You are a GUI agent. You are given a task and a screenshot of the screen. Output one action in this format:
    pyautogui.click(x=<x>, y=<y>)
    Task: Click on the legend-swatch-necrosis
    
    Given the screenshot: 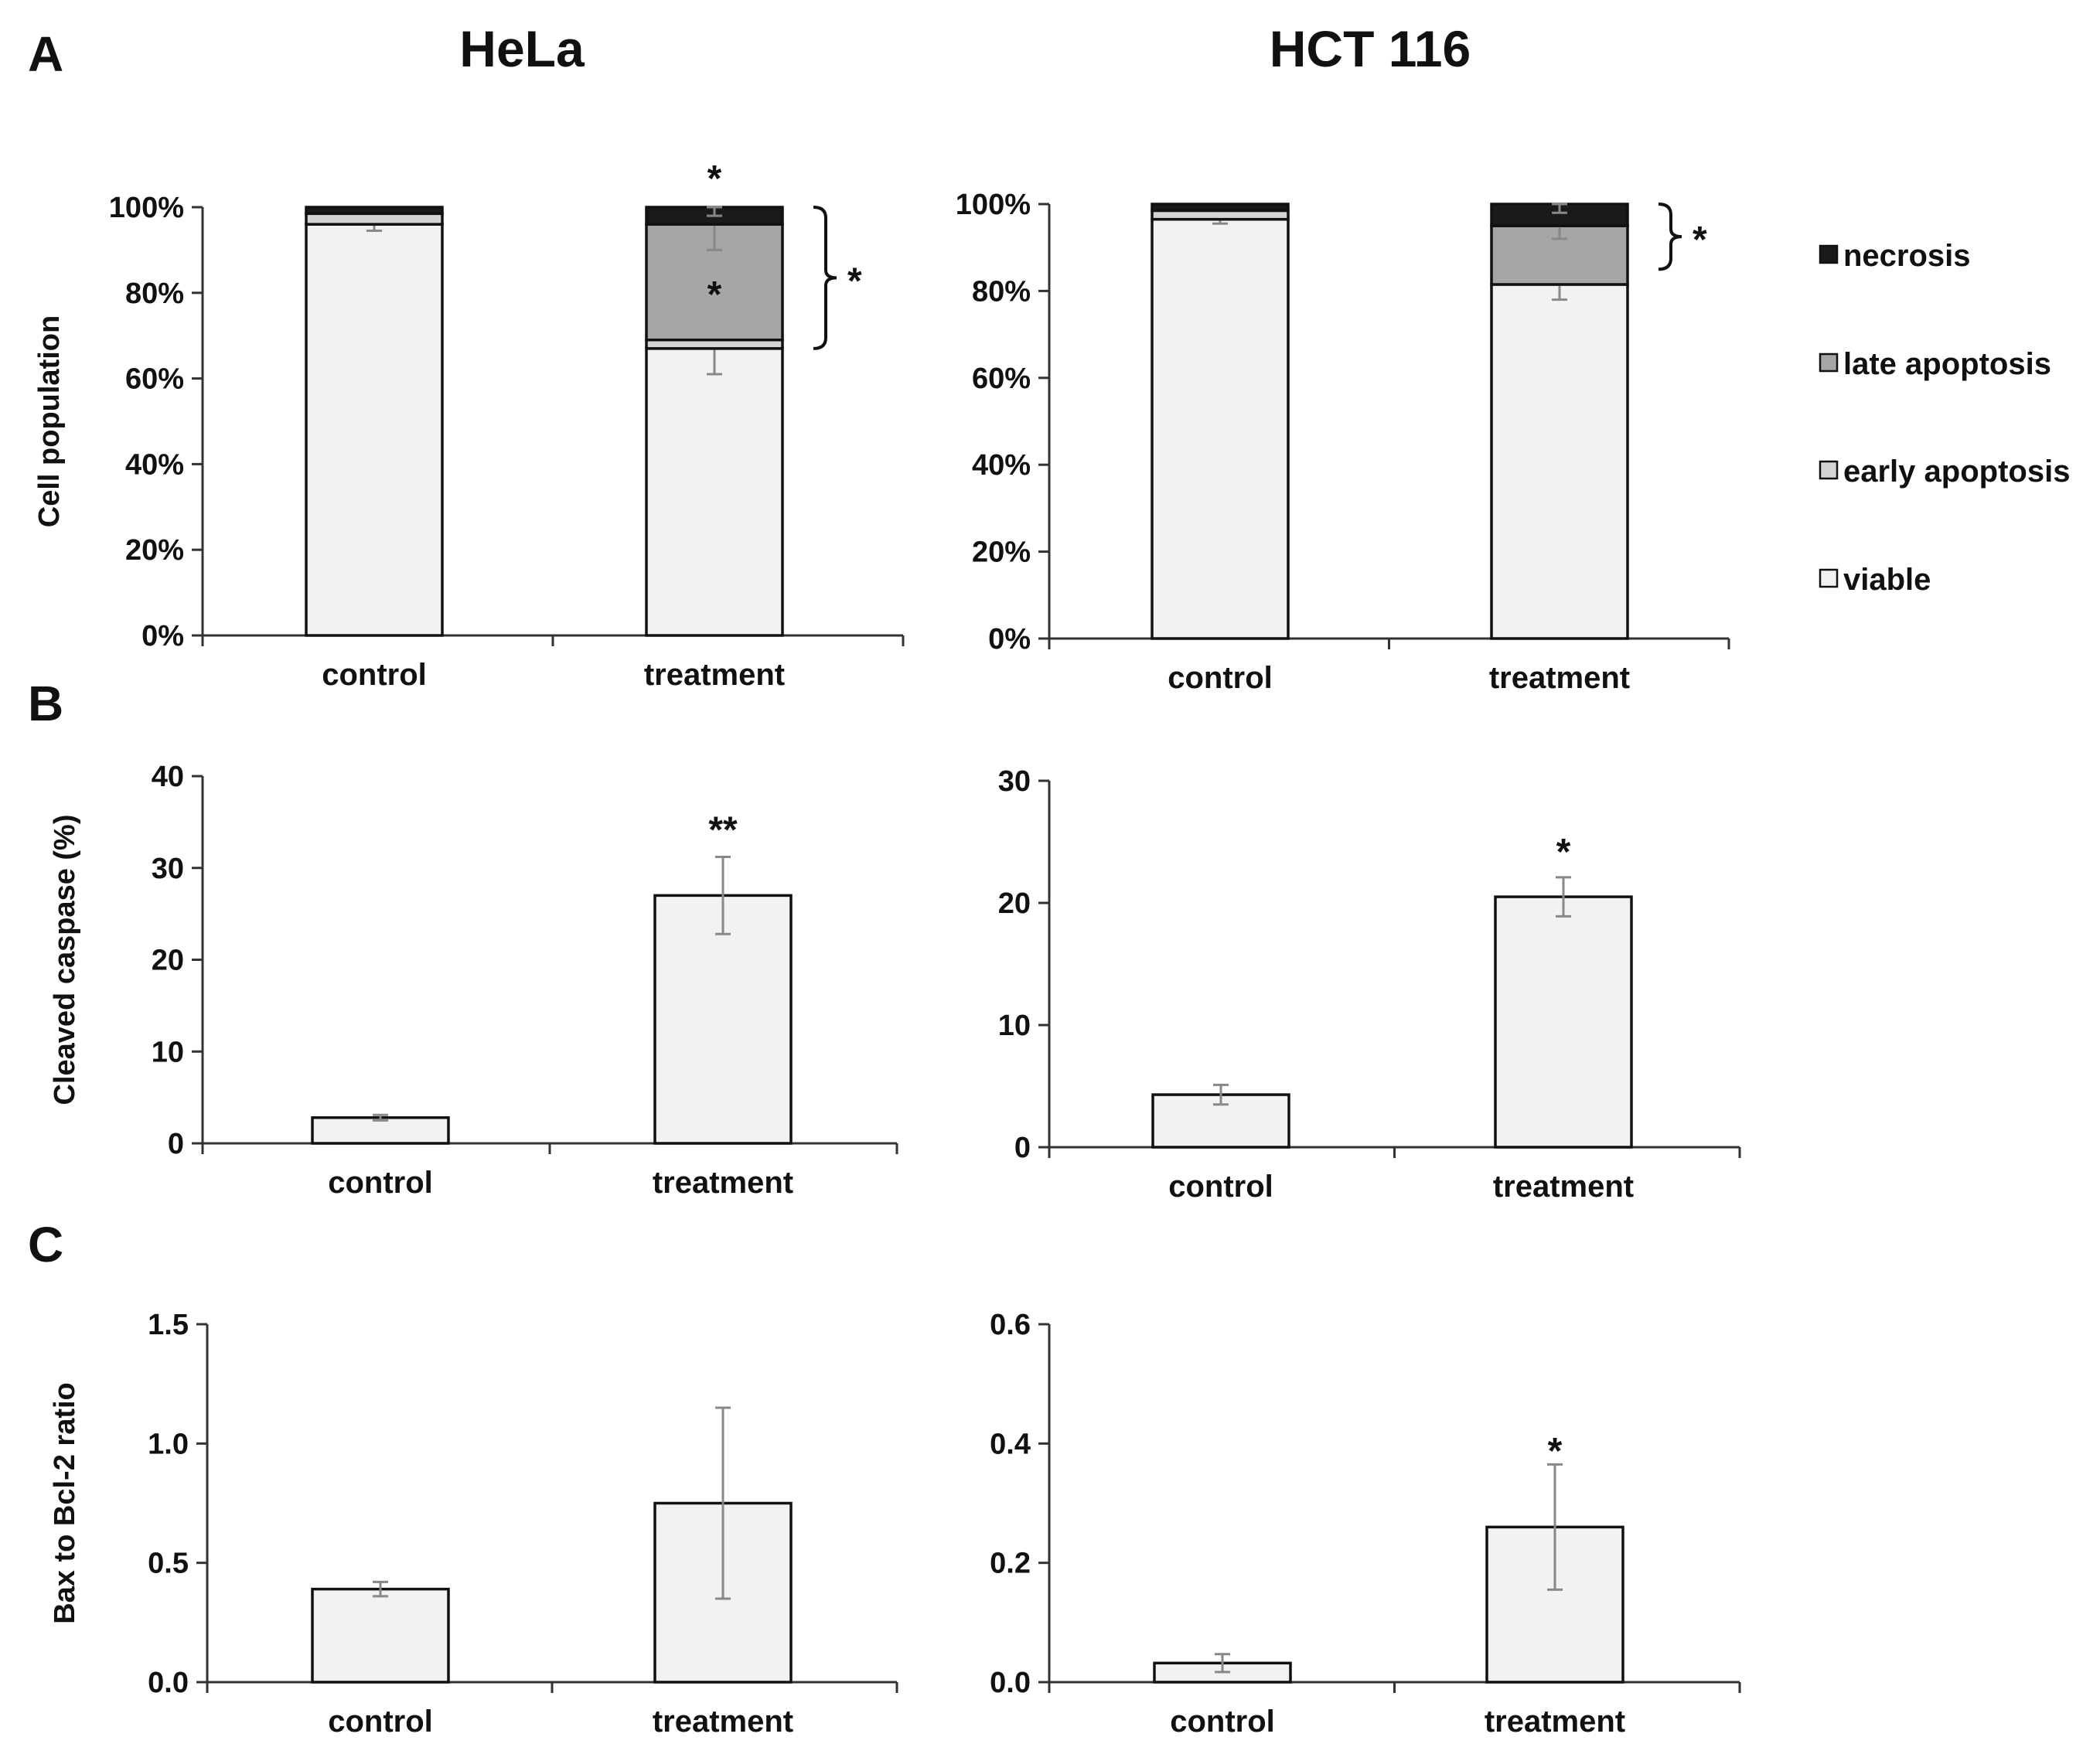 What is the action you would take?
    pyautogui.click(x=1829, y=254)
    